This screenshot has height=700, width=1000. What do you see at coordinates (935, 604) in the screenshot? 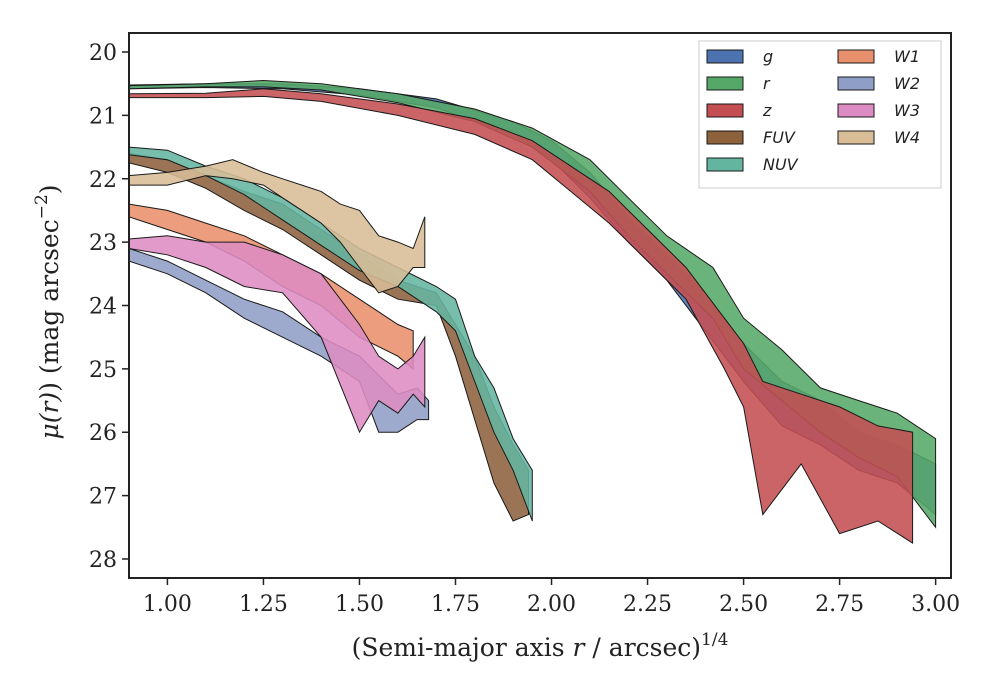
I see `x-tick-label: 3.00` at bounding box center [935, 604].